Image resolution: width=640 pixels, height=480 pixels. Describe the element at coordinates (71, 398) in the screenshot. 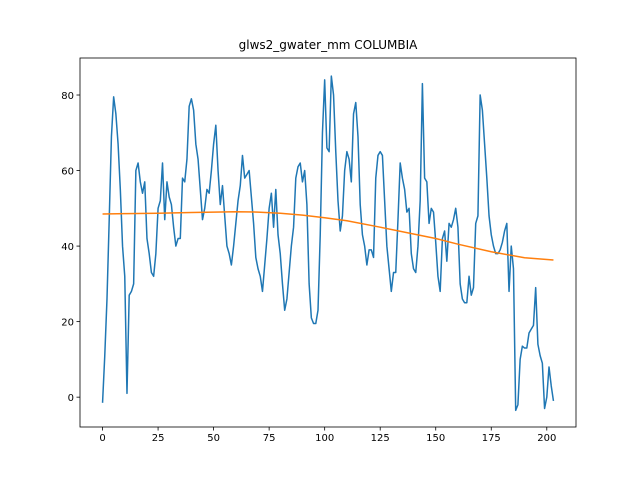

I see `y-tick-label: 0` at that location.